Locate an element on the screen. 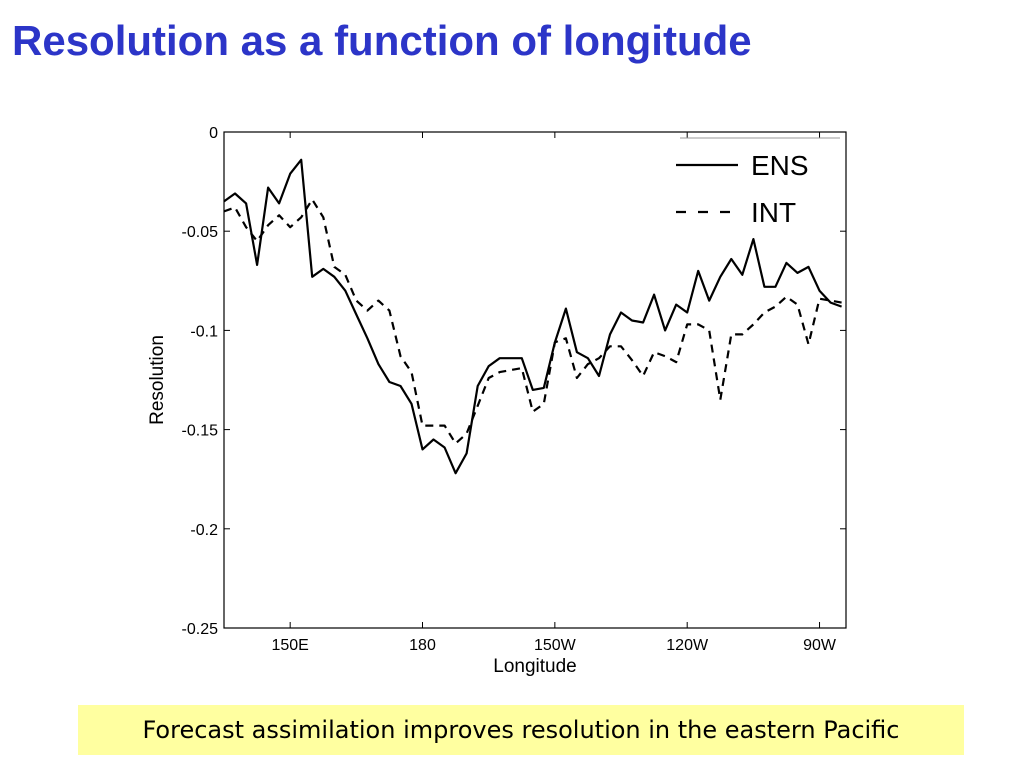 This screenshot has height=768, width=1024. x-tick-label: 90W is located at coordinates (820, 645).